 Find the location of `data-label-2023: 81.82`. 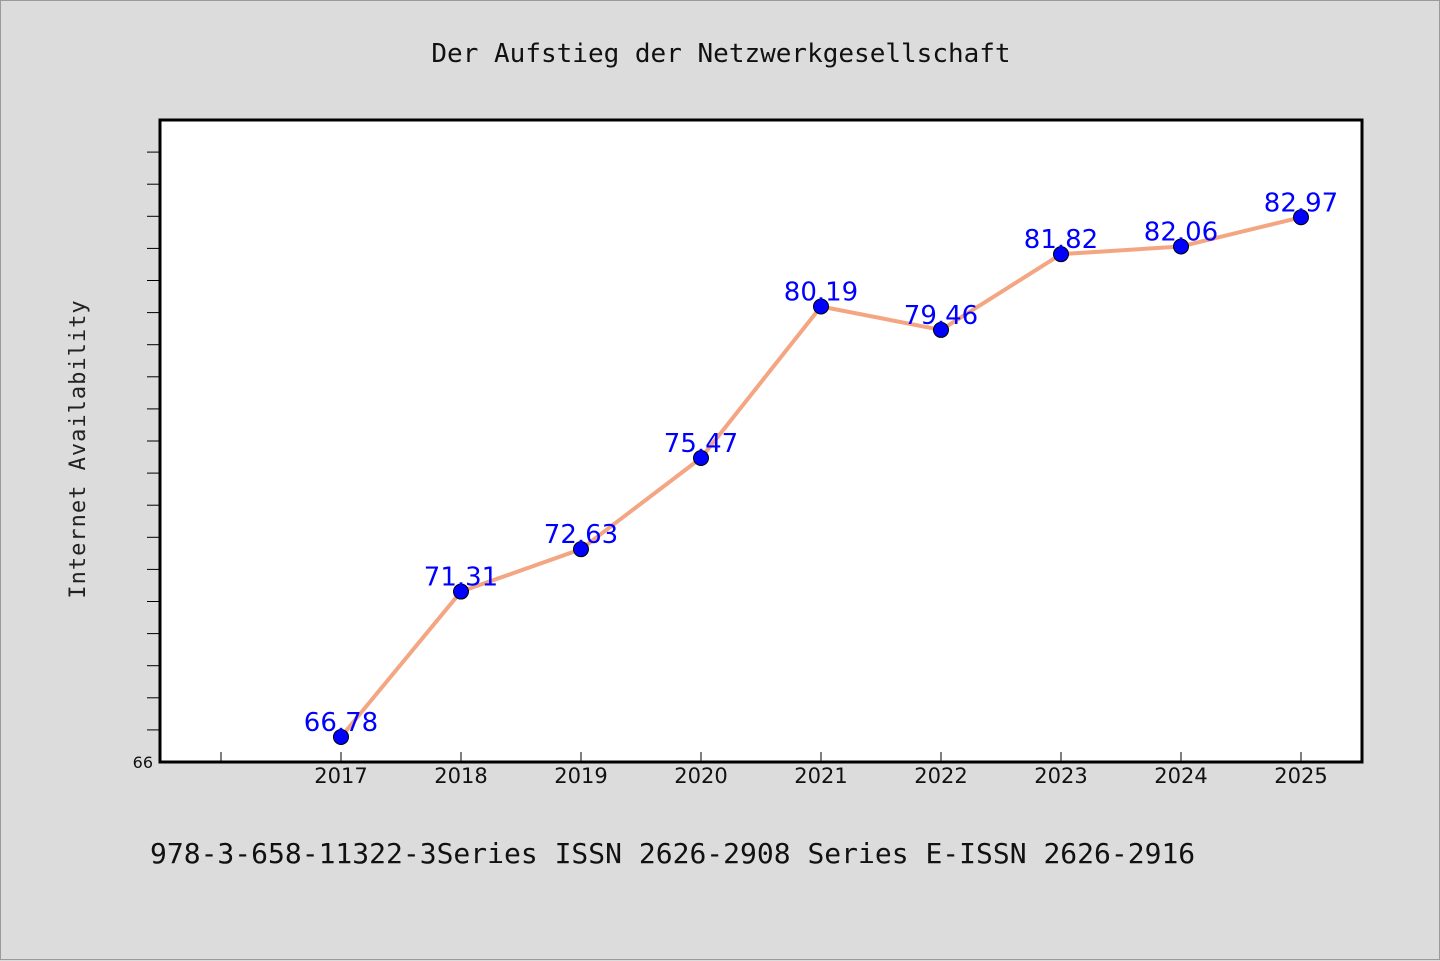

data-label-2023: 81.82 is located at coordinates (1061, 240).